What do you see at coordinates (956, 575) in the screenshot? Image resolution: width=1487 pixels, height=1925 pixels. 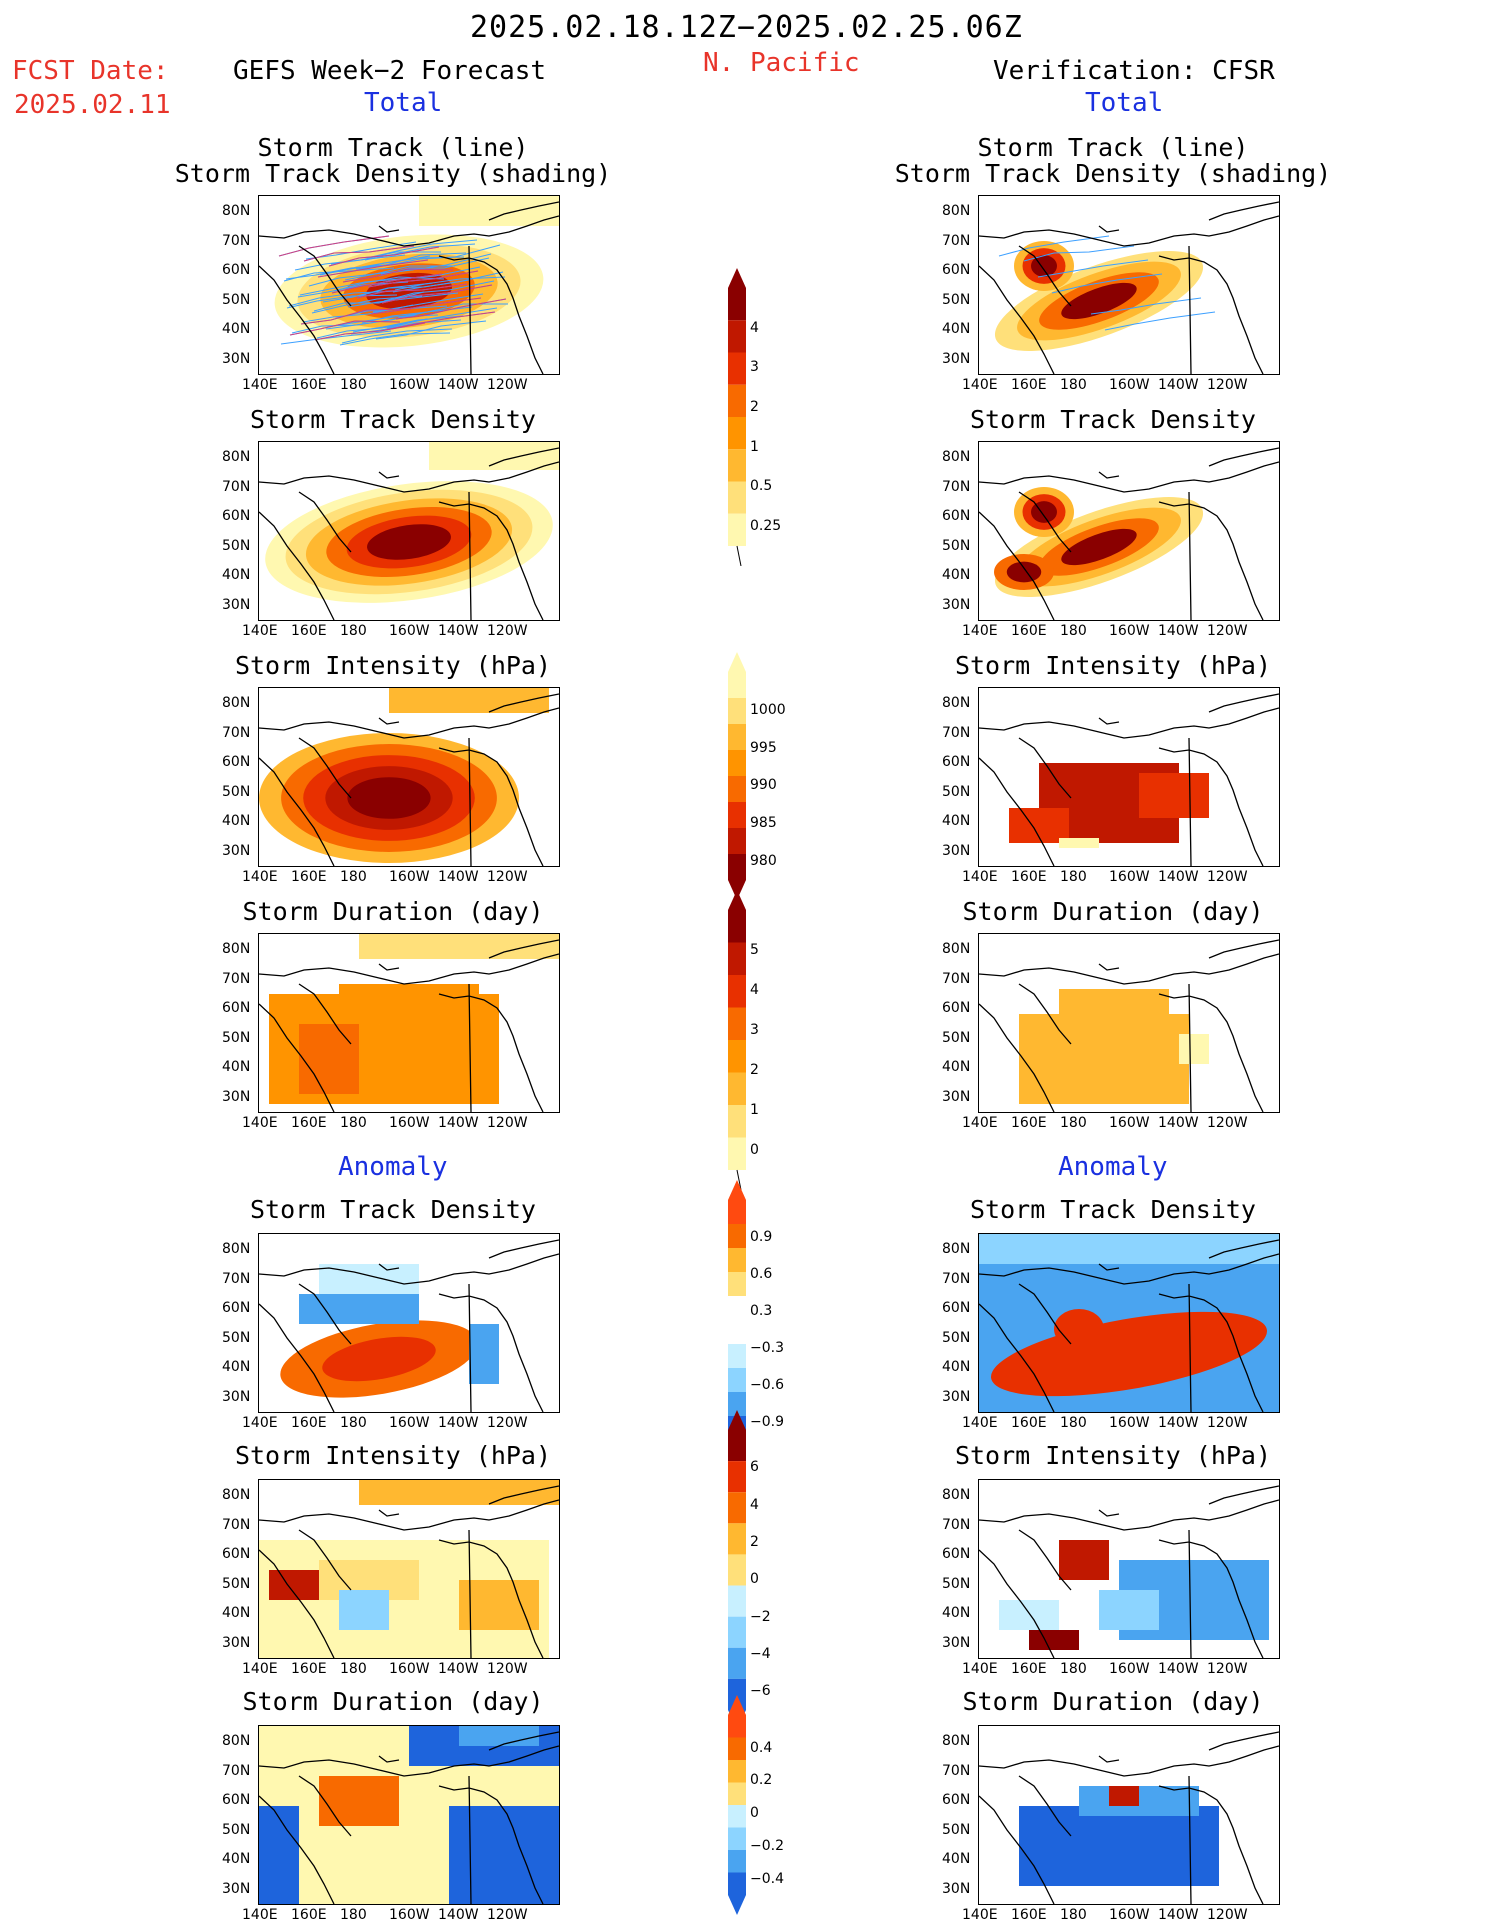 I see `right-density-lat-tick: 40N` at bounding box center [956, 575].